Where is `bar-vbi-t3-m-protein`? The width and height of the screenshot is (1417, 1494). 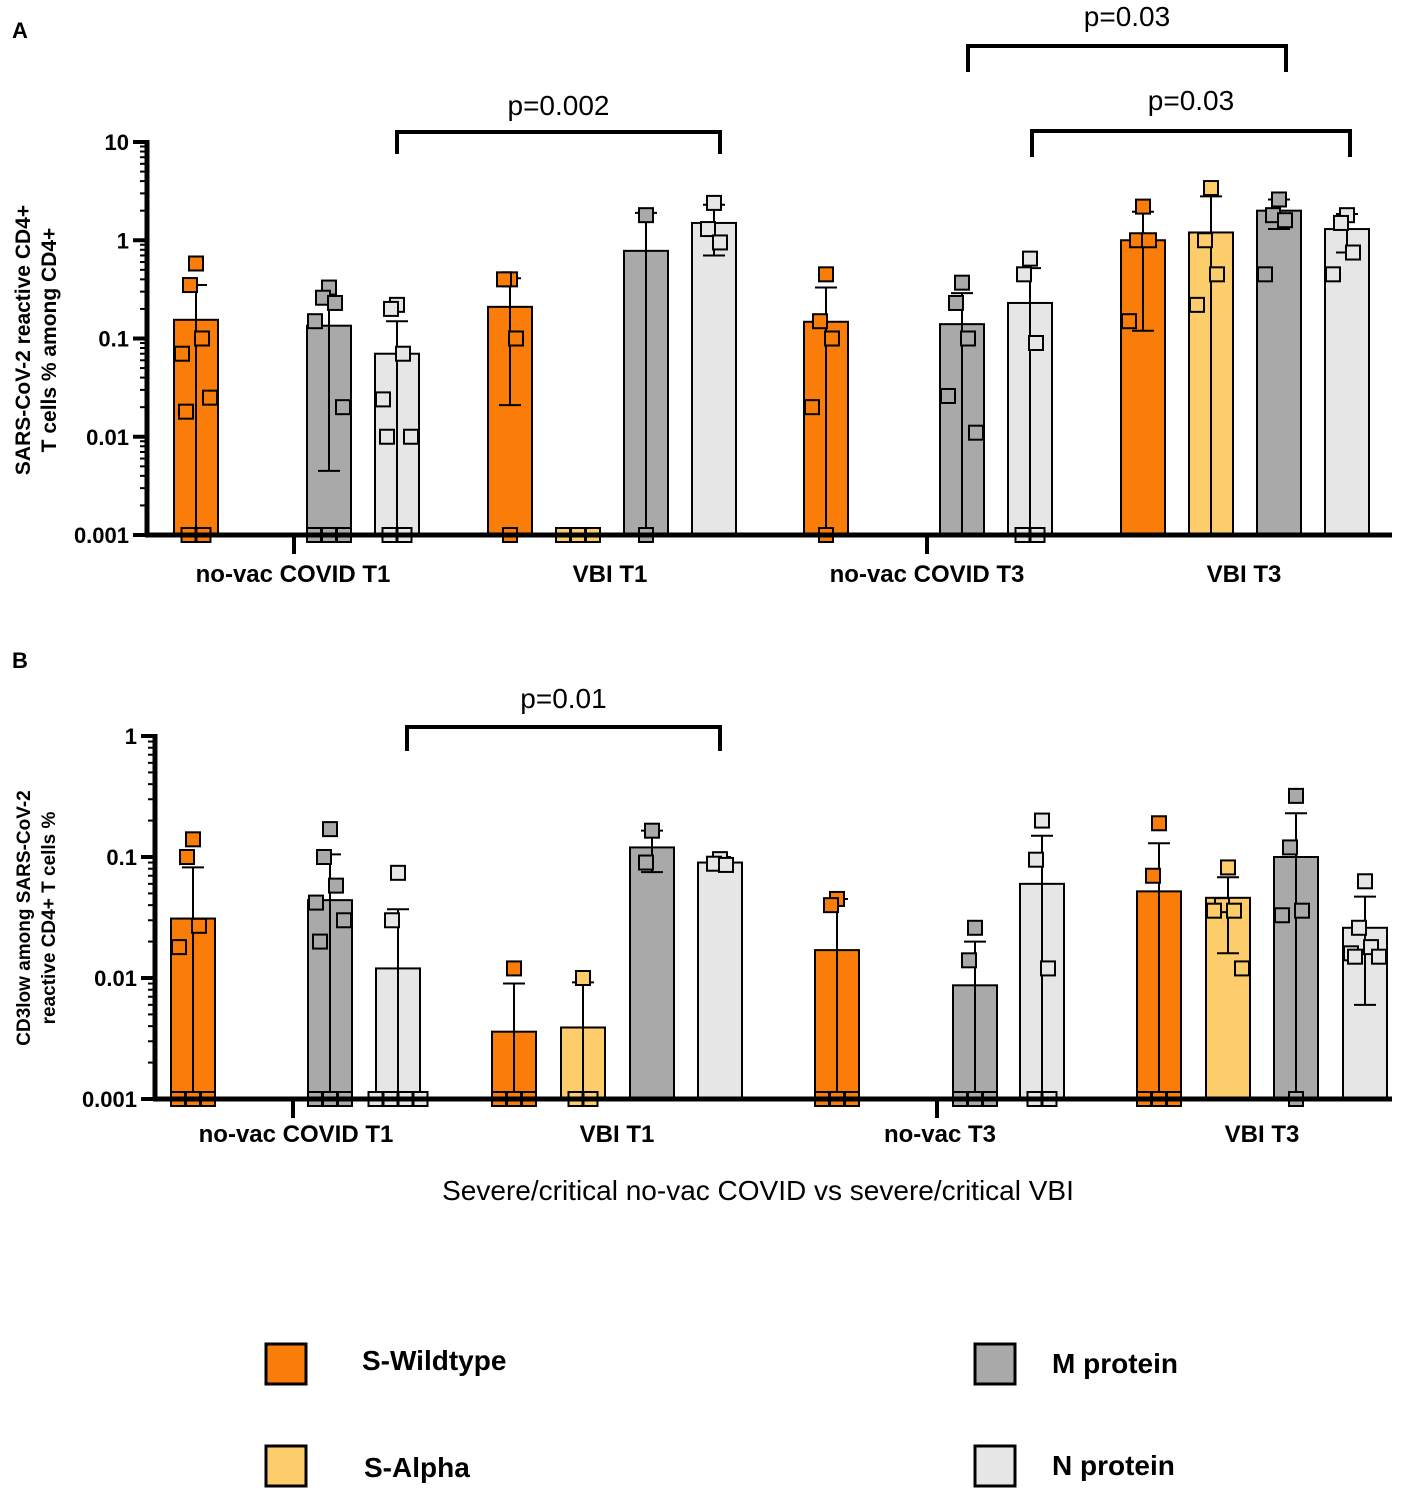 bar-vbi-t3-m-protein is located at coordinates (1279, 372).